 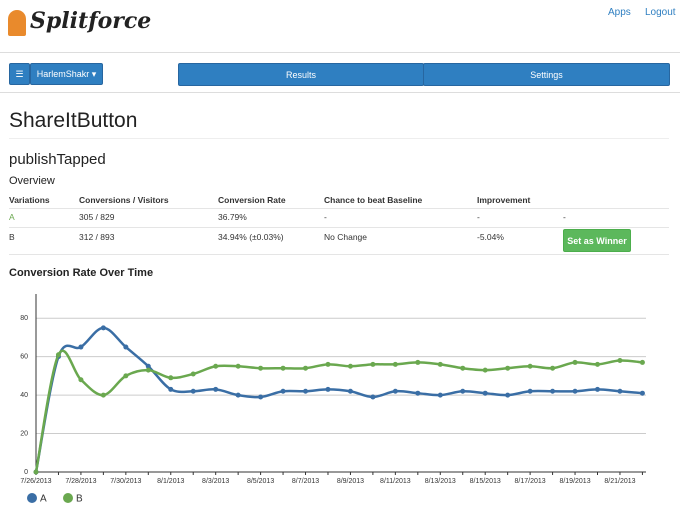 I want to click on y-tick-label: 80, so click(x=24, y=318).